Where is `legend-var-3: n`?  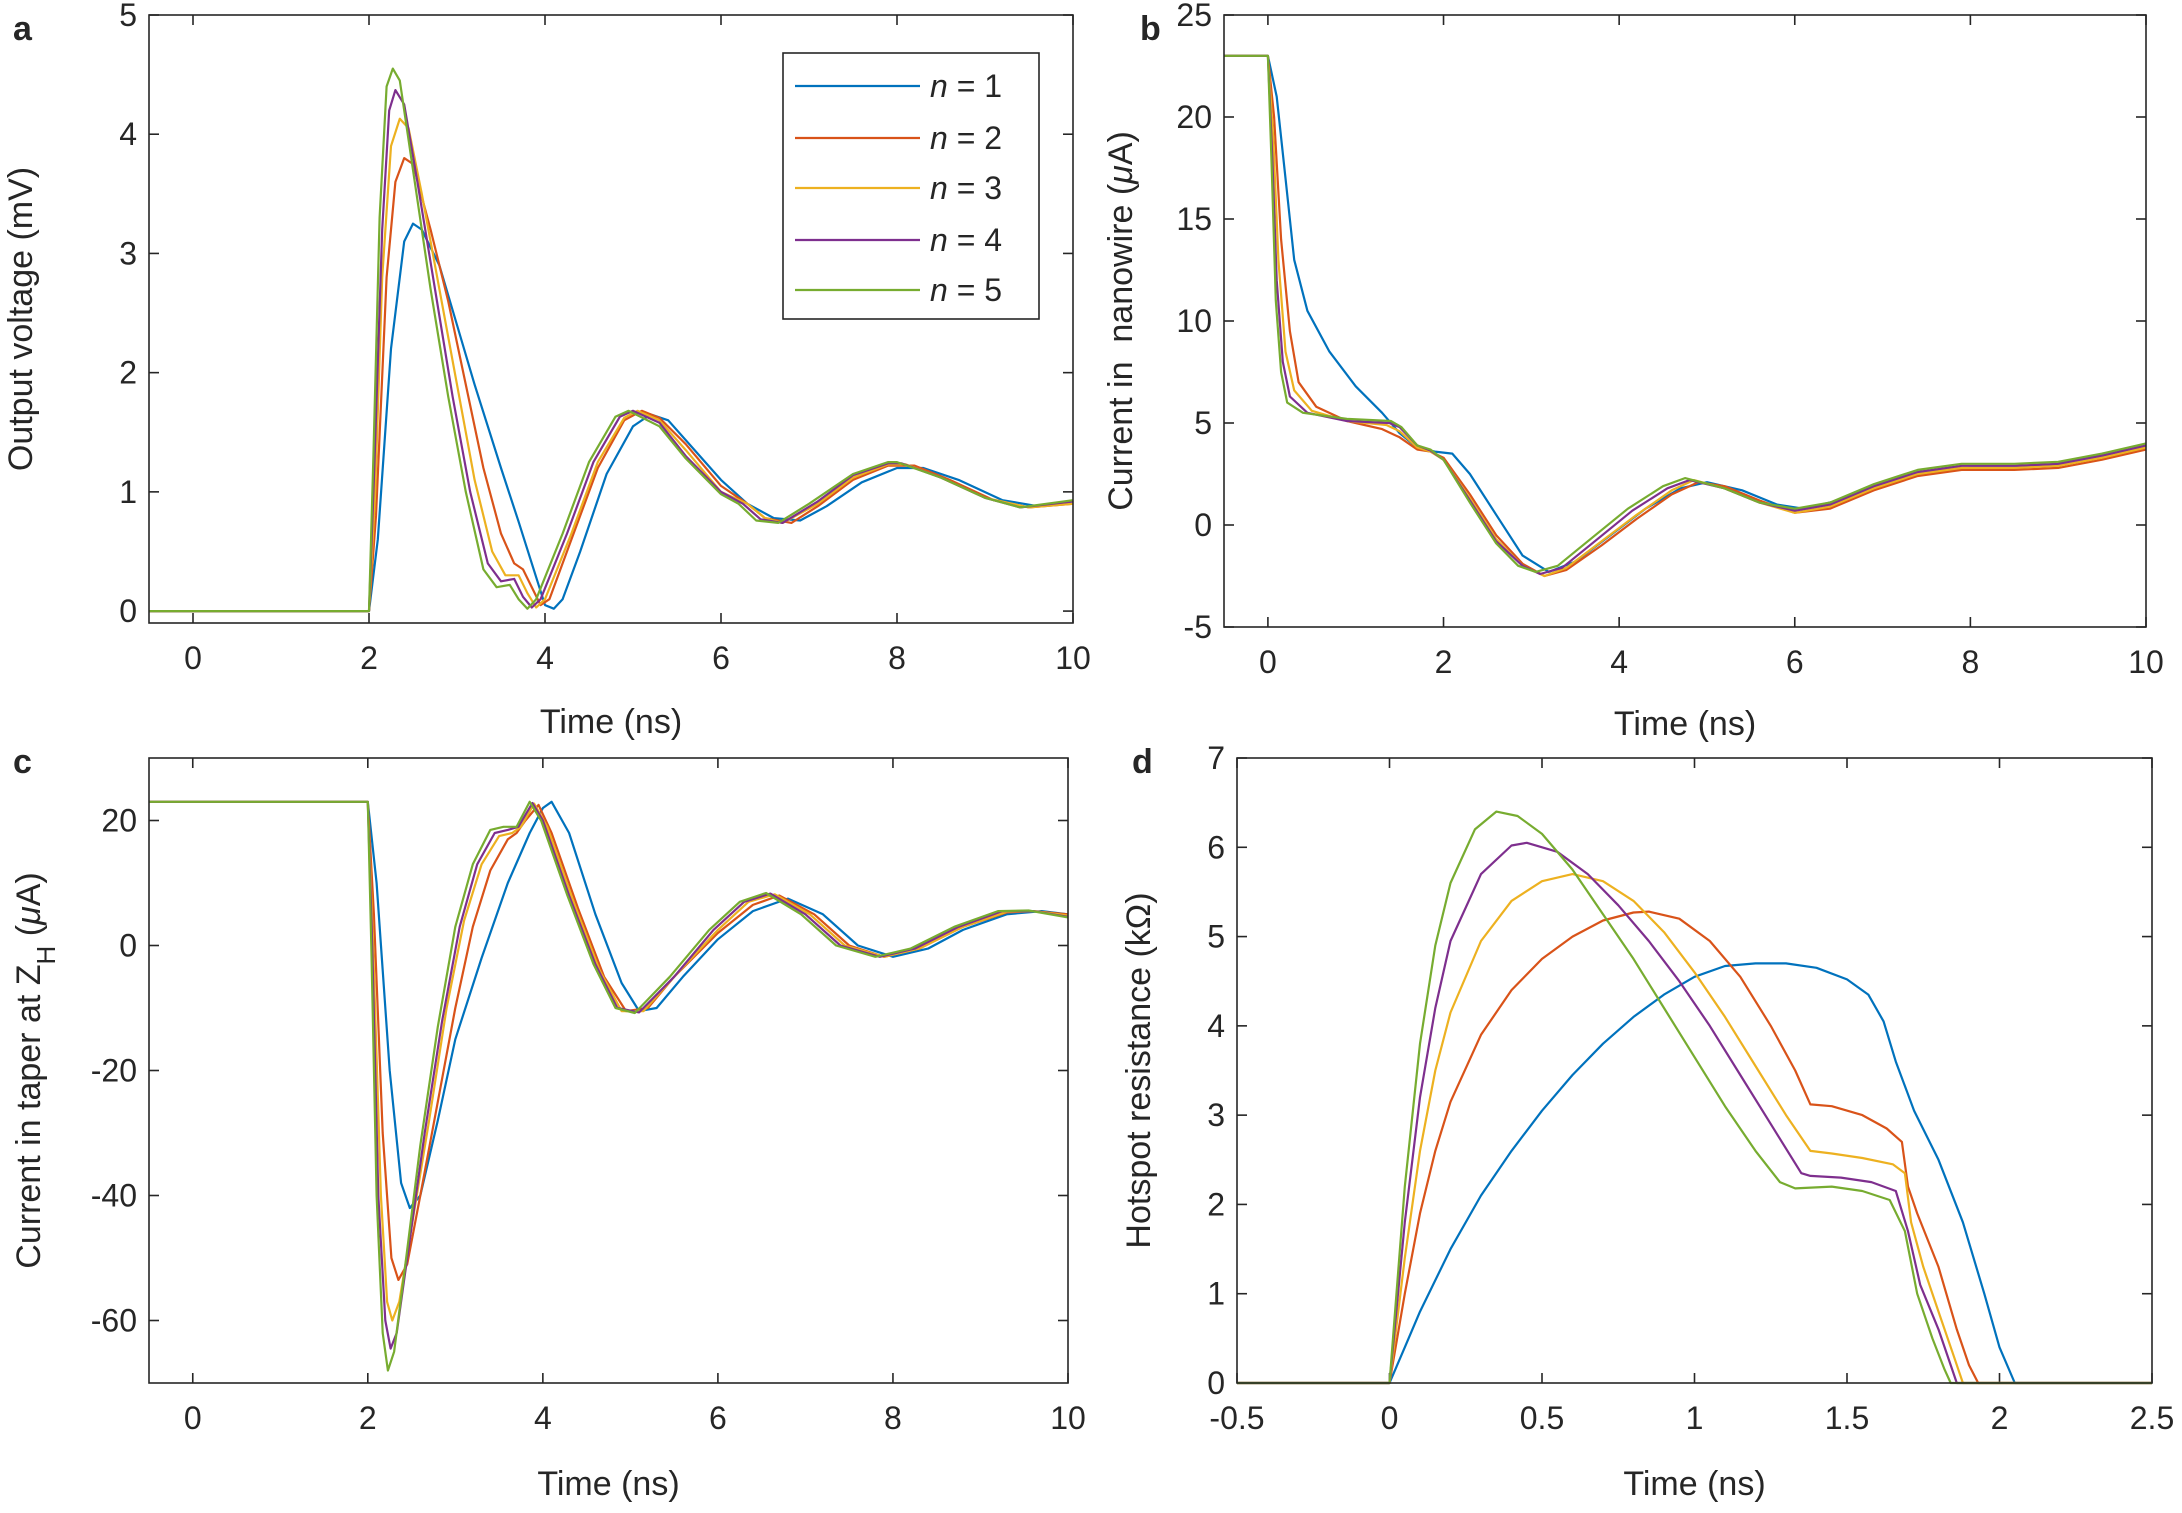
legend-var-3: n is located at coordinates (939, 188).